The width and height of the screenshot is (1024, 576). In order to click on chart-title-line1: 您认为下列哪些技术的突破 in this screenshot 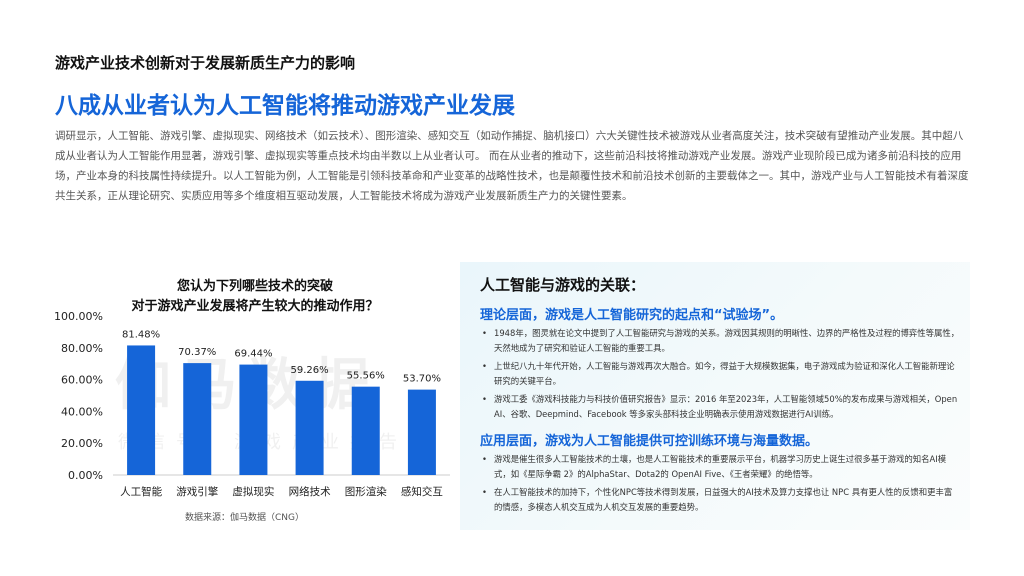, I will do `click(254, 286)`.